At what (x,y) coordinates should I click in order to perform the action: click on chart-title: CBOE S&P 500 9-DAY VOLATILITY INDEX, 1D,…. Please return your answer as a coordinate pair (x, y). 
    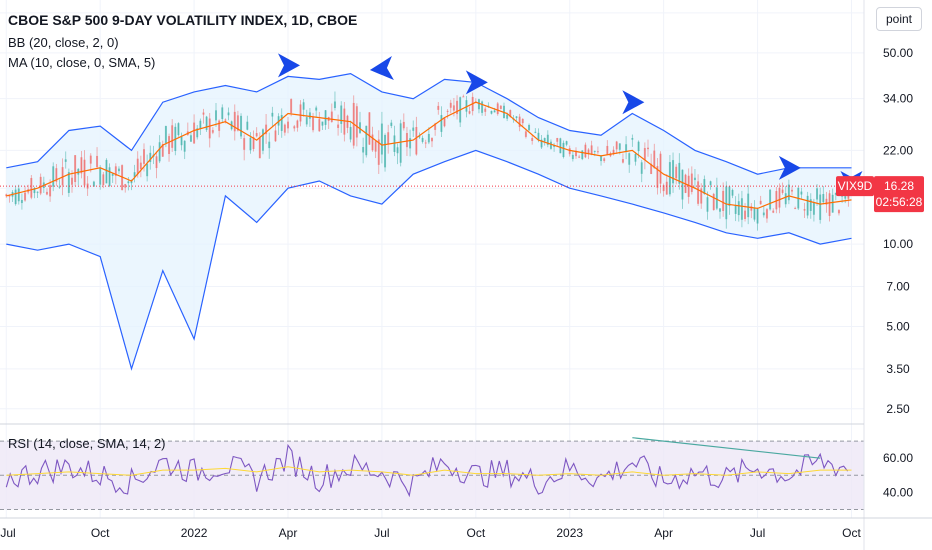
    Looking at the image, I should click on (182, 20).